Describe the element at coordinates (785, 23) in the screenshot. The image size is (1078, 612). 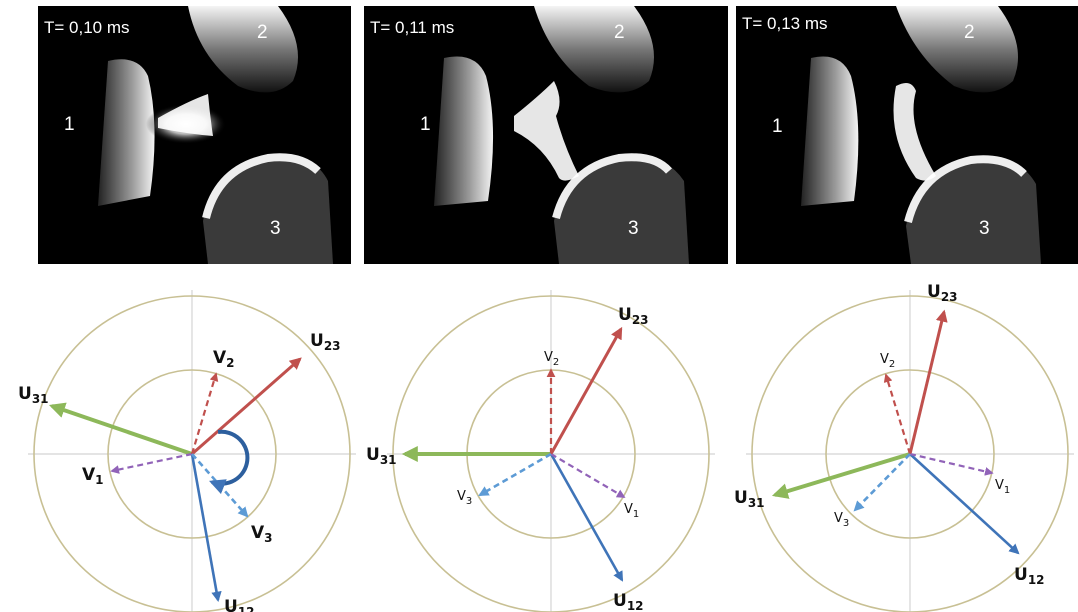
I see `time-label: T= 0,13 ms` at that location.